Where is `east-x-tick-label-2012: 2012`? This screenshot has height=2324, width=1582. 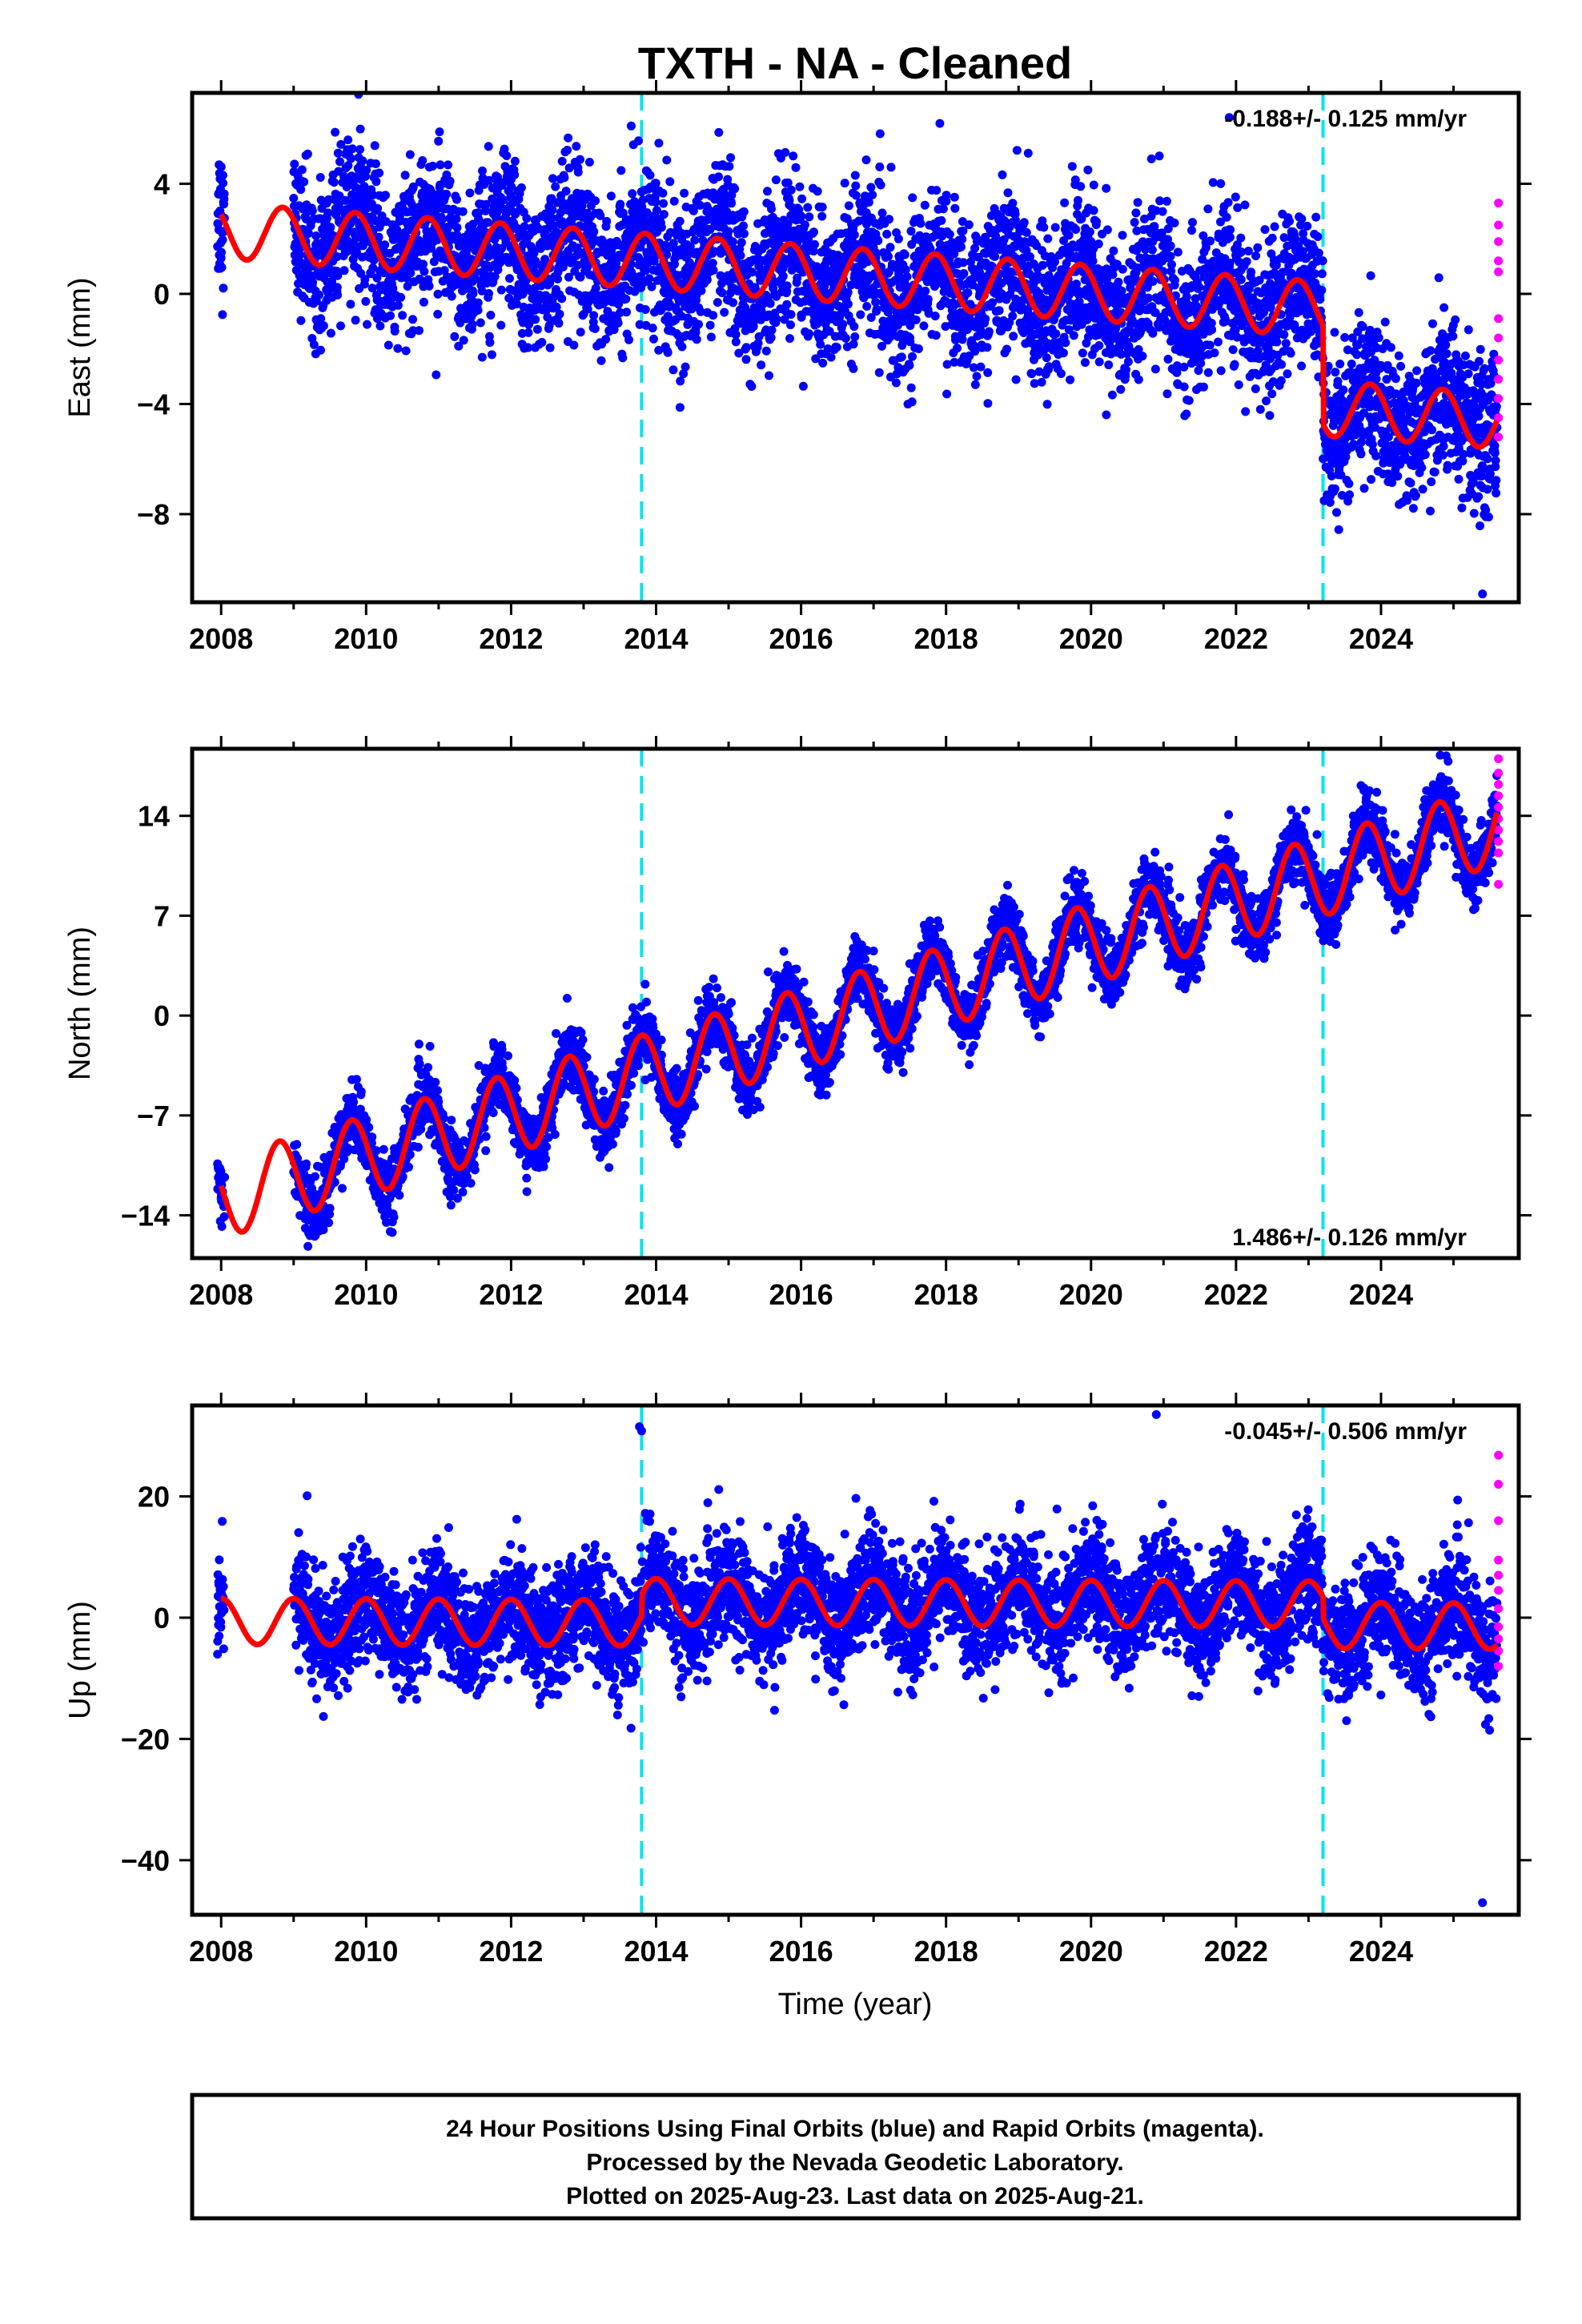 east-x-tick-label-2012: 2012 is located at coordinates (511, 638).